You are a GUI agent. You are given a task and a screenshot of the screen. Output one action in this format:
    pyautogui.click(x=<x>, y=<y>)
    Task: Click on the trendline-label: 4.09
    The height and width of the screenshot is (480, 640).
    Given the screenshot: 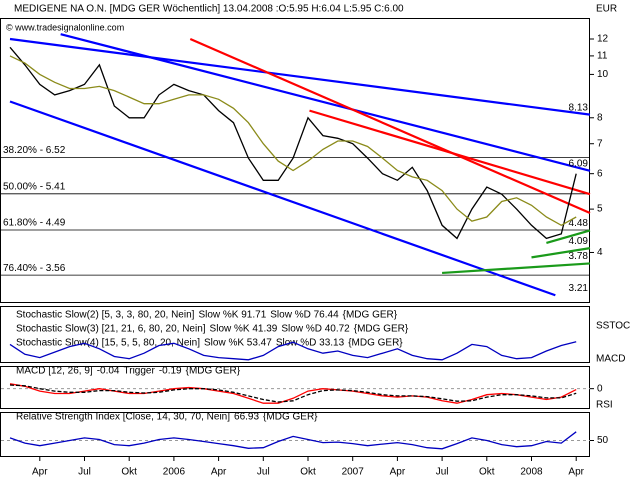 What is the action you would take?
    pyautogui.click(x=579, y=241)
    